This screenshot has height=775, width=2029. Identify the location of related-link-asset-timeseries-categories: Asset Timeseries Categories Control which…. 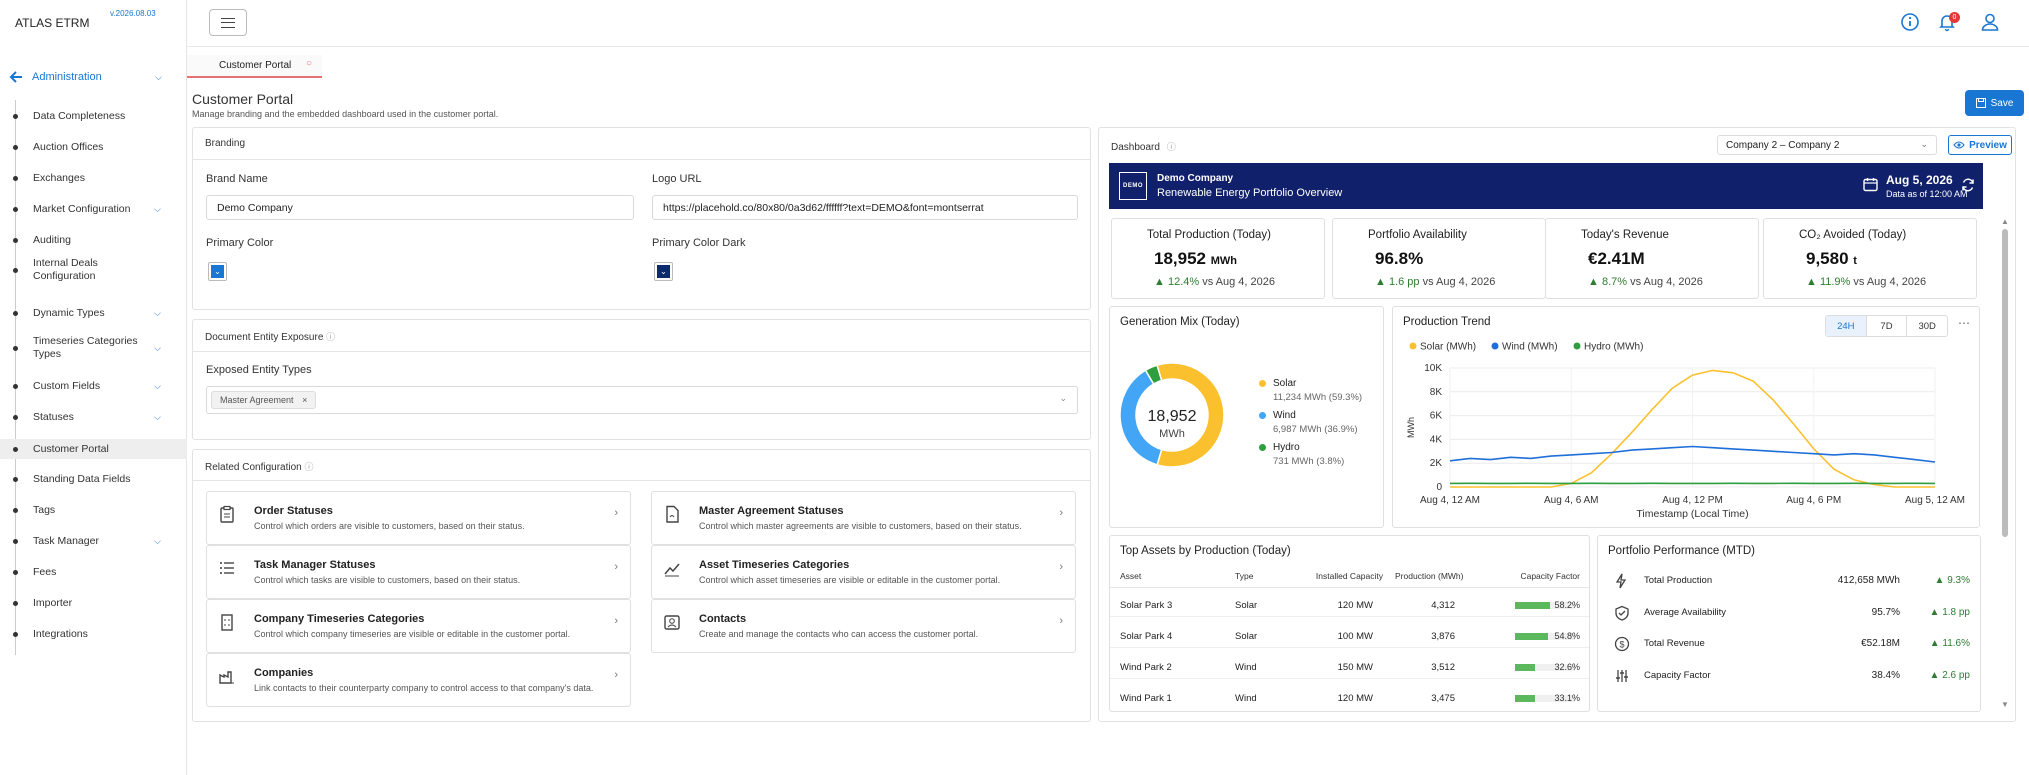
(863, 572).